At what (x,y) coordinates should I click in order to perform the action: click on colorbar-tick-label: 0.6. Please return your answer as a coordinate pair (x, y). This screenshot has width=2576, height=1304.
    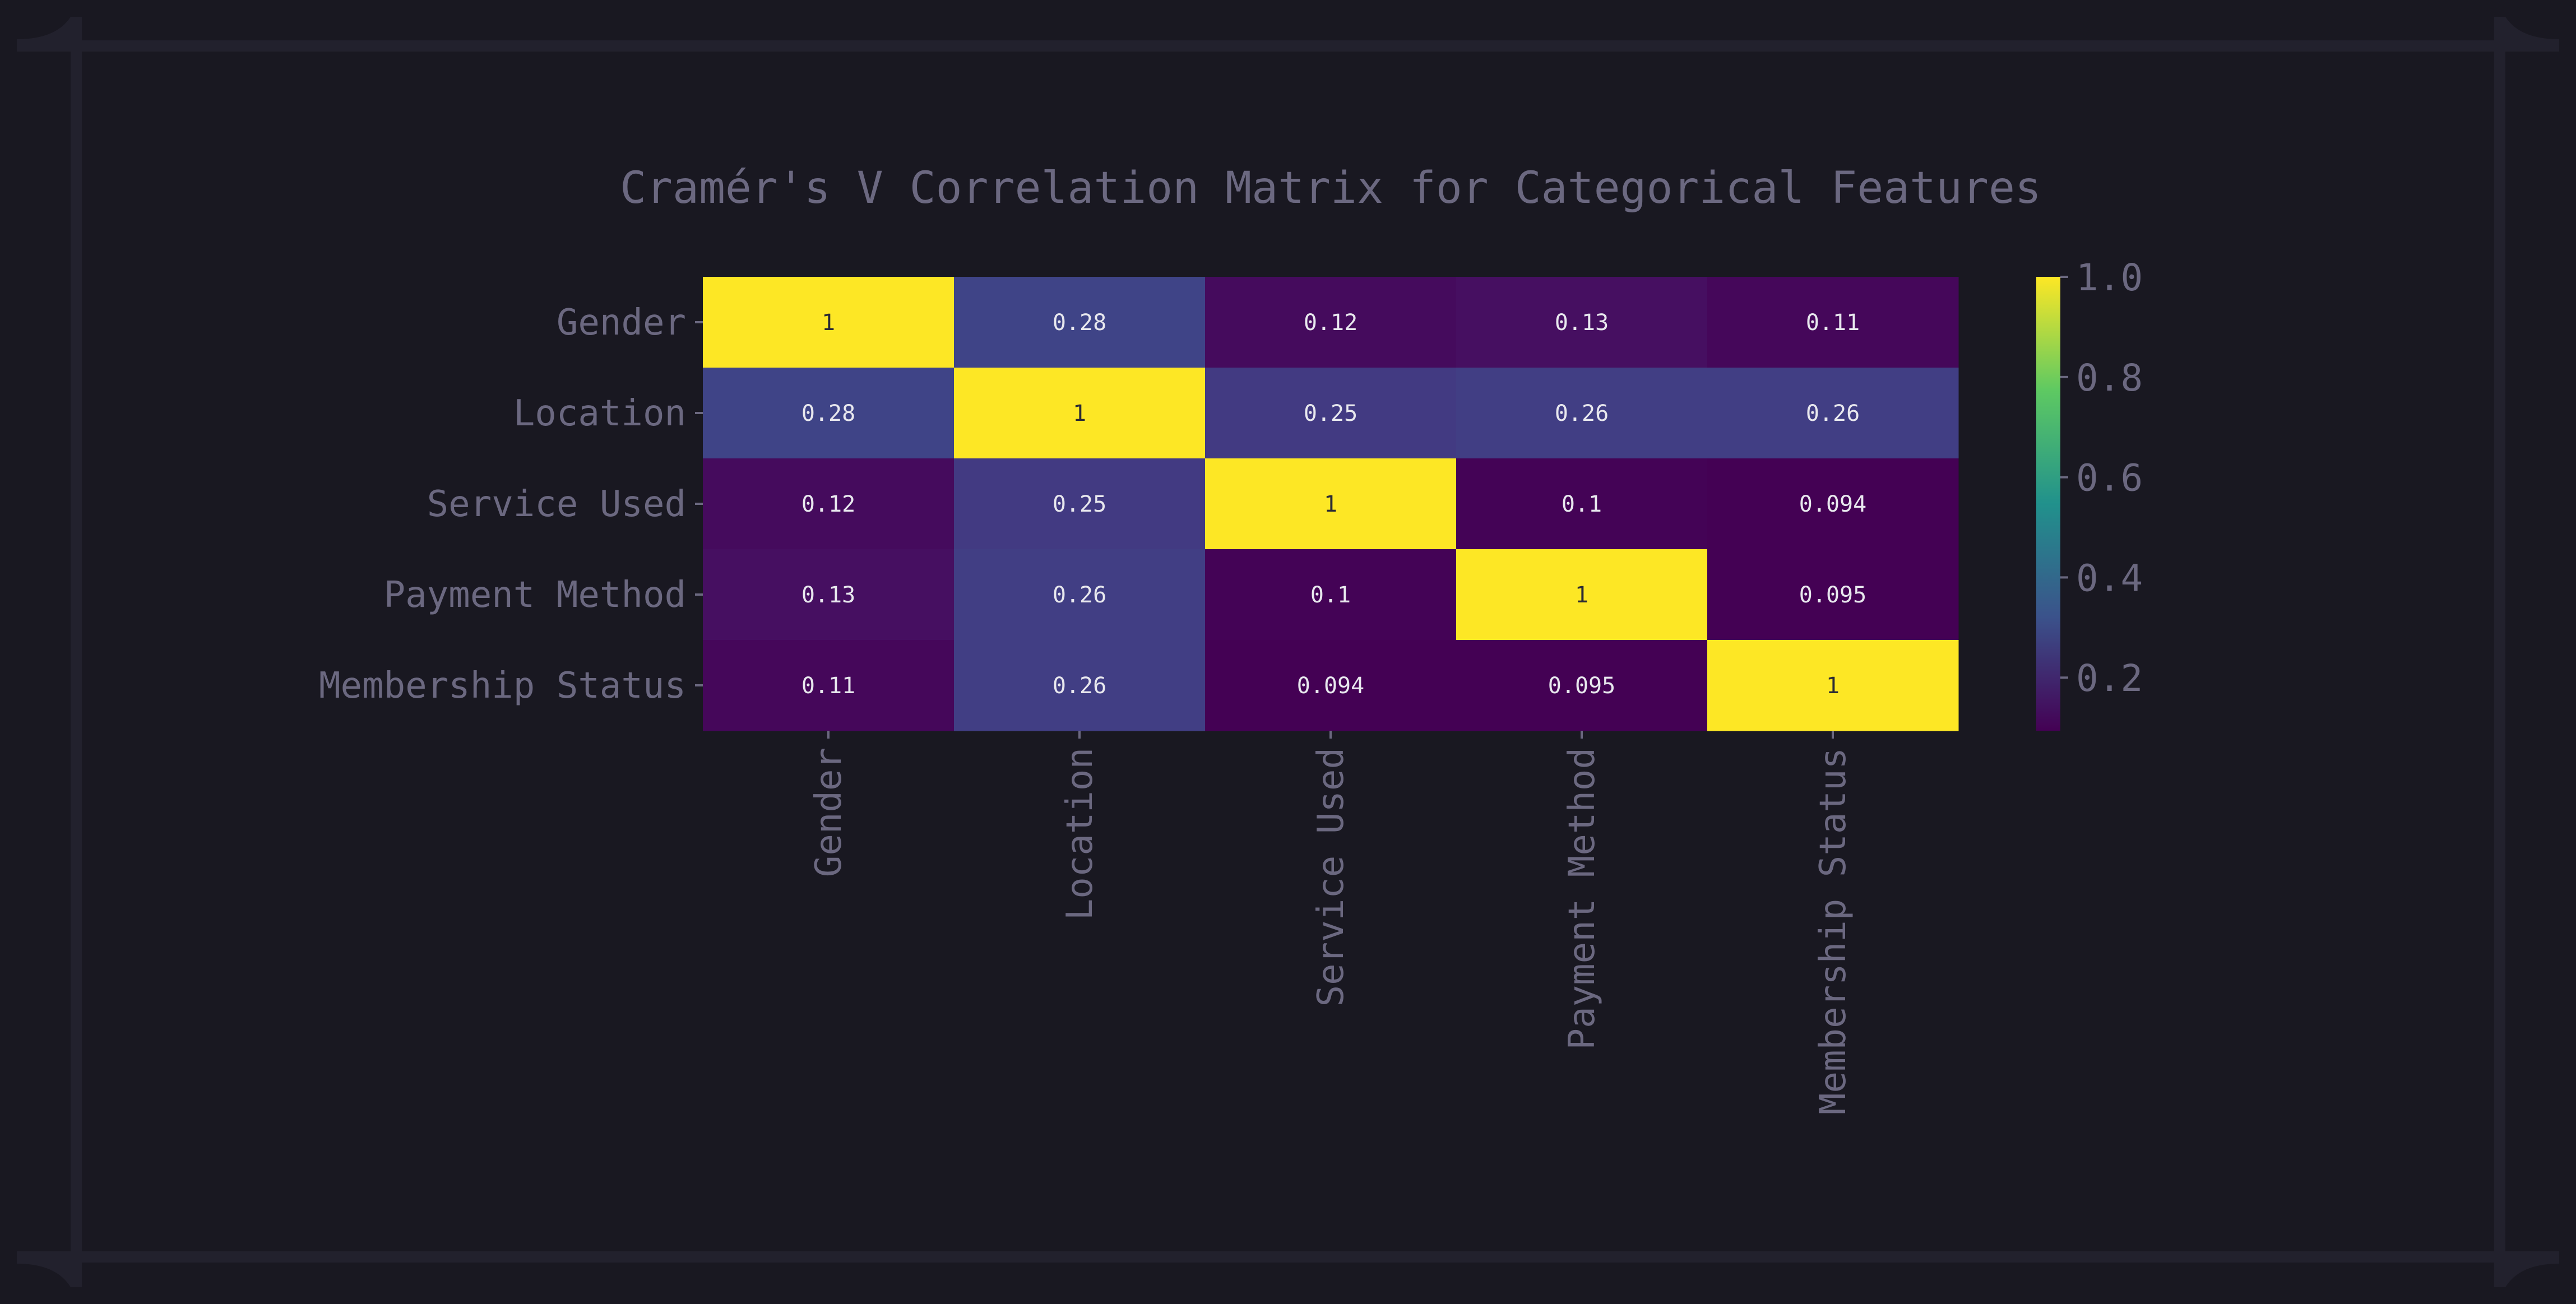
    Looking at the image, I should click on (2109, 478).